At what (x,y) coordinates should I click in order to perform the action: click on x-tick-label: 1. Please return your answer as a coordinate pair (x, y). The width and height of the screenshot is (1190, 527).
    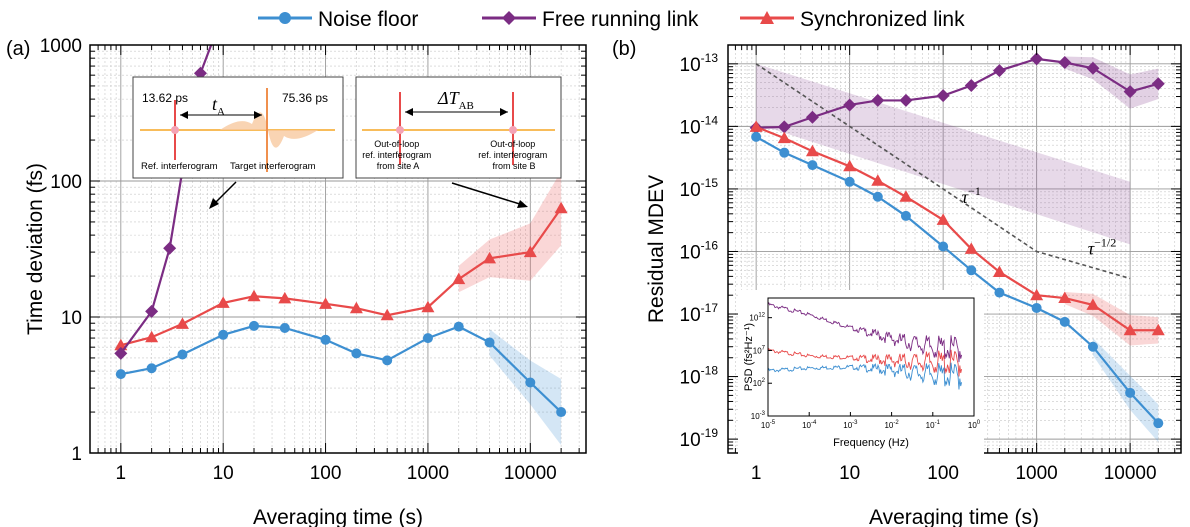
    Looking at the image, I should click on (121, 473).